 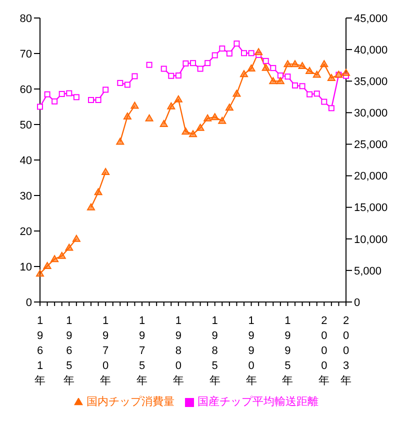 What do you see at coordinates (26, 90) in the screenshot?
I see `y-tick-label: 60` at bounding box center [26, 90].